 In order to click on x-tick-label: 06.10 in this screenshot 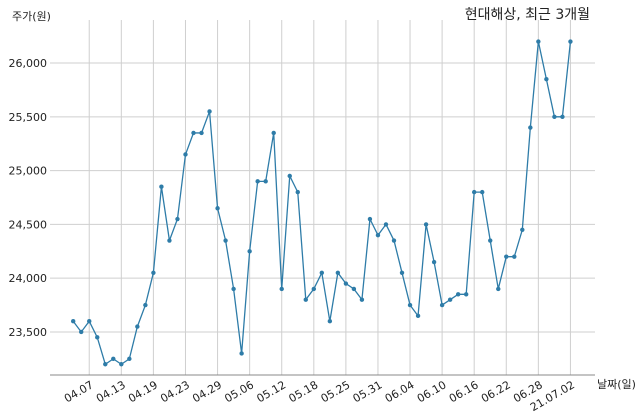, I will do `click(432, 391)`.